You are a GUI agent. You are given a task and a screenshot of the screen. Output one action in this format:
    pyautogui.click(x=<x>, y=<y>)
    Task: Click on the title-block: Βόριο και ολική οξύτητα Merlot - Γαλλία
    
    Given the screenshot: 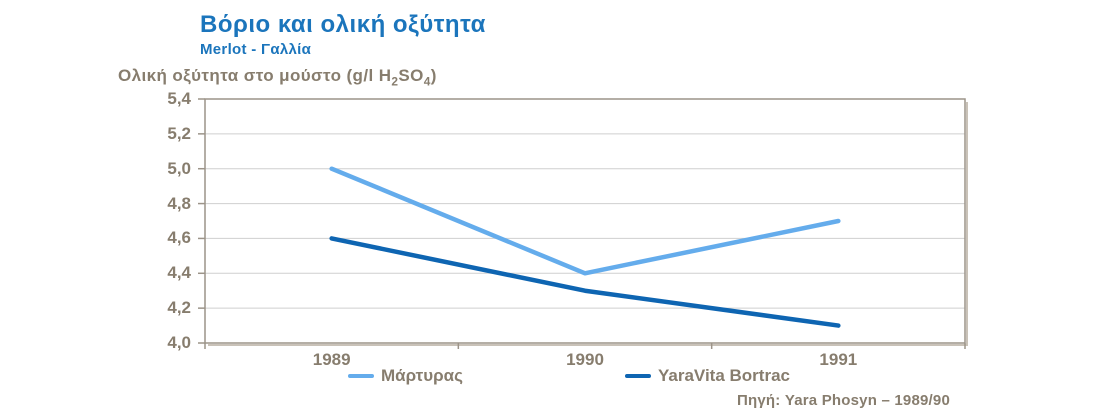 What is the action you would take?
    pyautogui.click(x=343, y=35)
    